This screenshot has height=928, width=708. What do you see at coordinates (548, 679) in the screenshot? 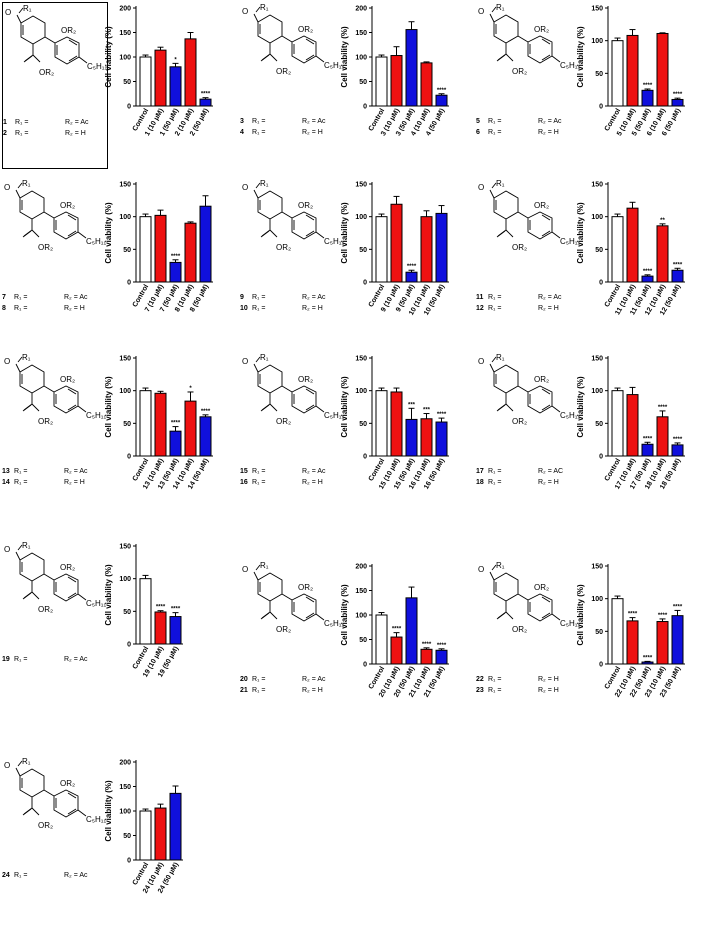
I see `r2-substituent: R₂ = H` at bounding box center [548, 679].